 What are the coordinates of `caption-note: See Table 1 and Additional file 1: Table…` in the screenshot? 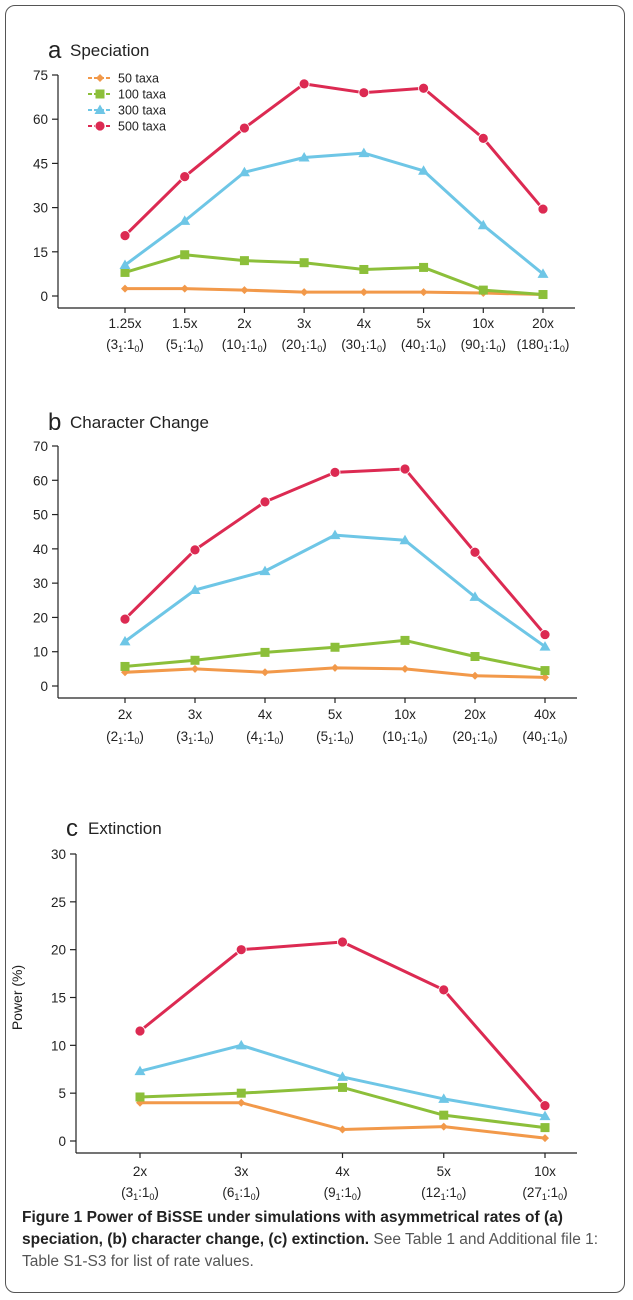 It's located at (310, 1250).